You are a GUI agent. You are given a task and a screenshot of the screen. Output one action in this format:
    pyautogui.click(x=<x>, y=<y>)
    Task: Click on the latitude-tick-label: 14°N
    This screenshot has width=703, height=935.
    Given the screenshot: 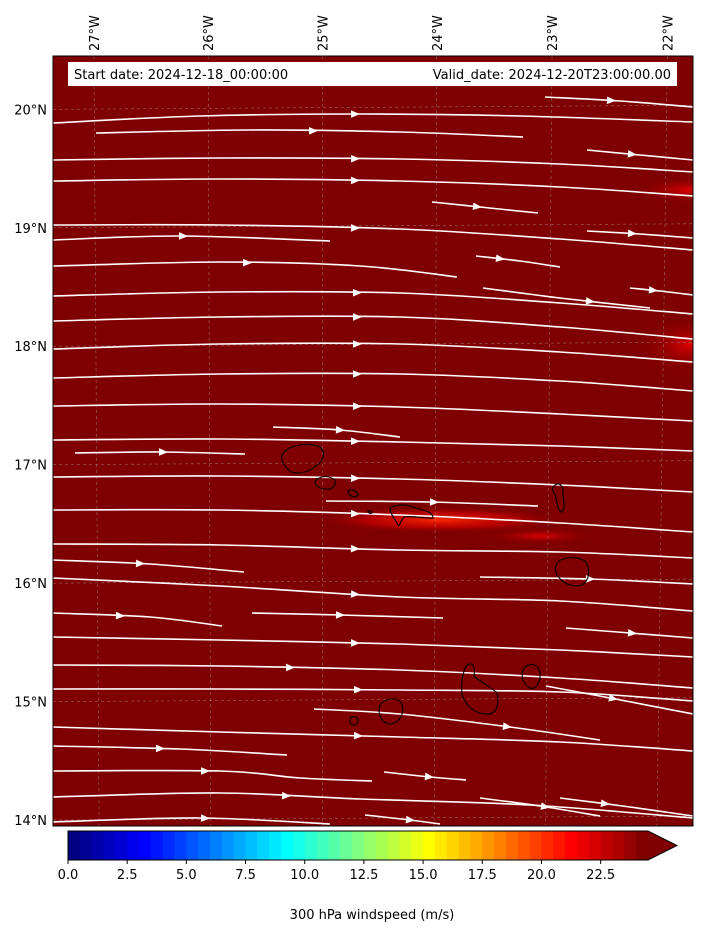 What is the action you would take?
    pyautogui.click(x=30, y=821)
    